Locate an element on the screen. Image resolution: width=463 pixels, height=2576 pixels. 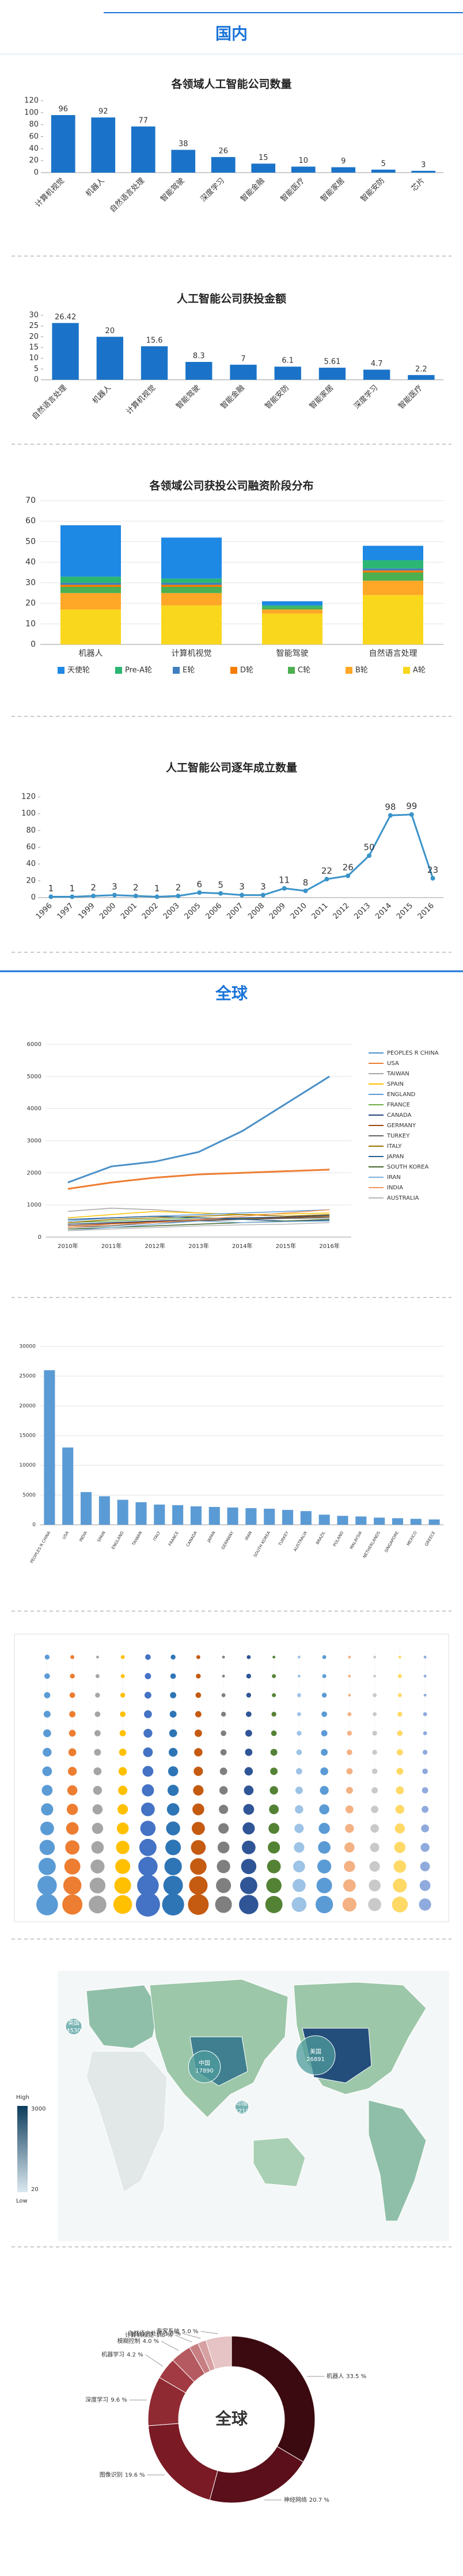
leader-line is located at coordinates (209, 2332).